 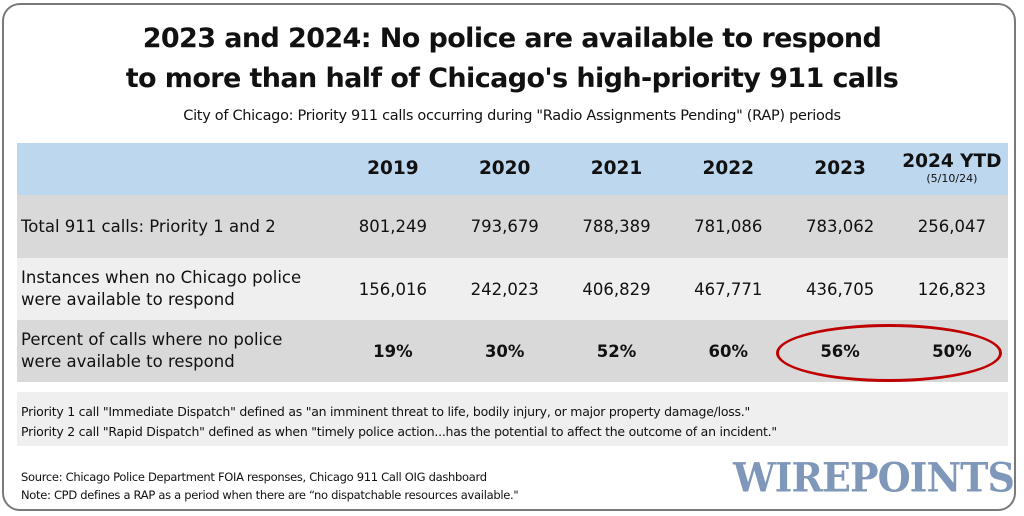 I want to click on column-header-label: 2024 YTD, so click(x=952, y=161).